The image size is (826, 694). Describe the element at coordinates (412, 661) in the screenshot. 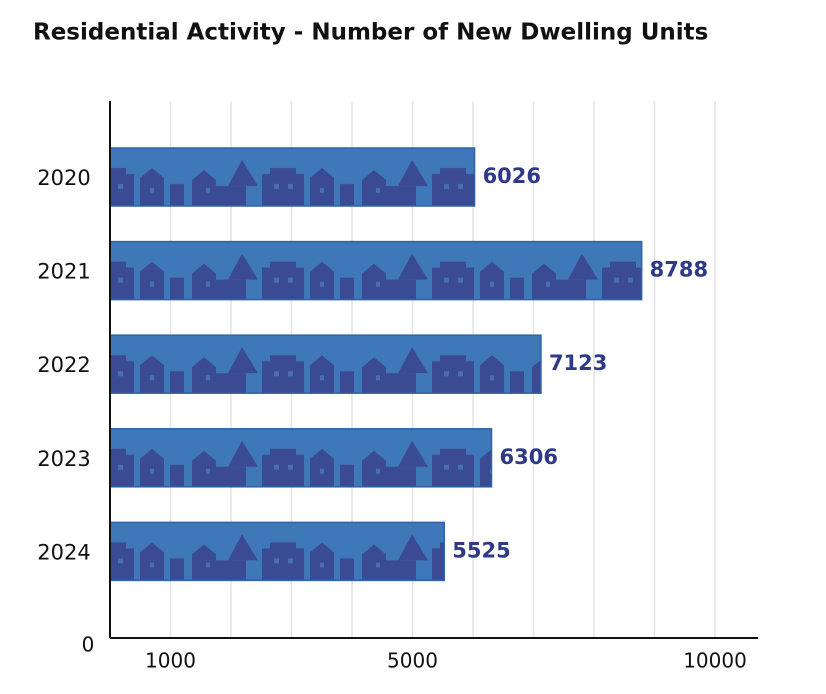

I see `x-tick-label: 5000` at that location.